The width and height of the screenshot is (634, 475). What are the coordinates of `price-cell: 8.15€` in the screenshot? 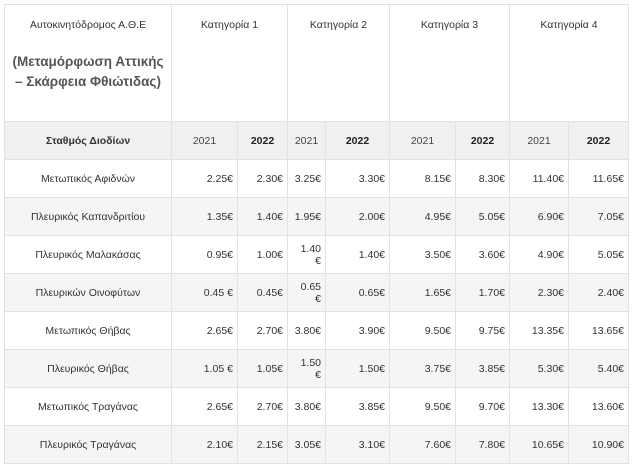 It's located at (422, 178).